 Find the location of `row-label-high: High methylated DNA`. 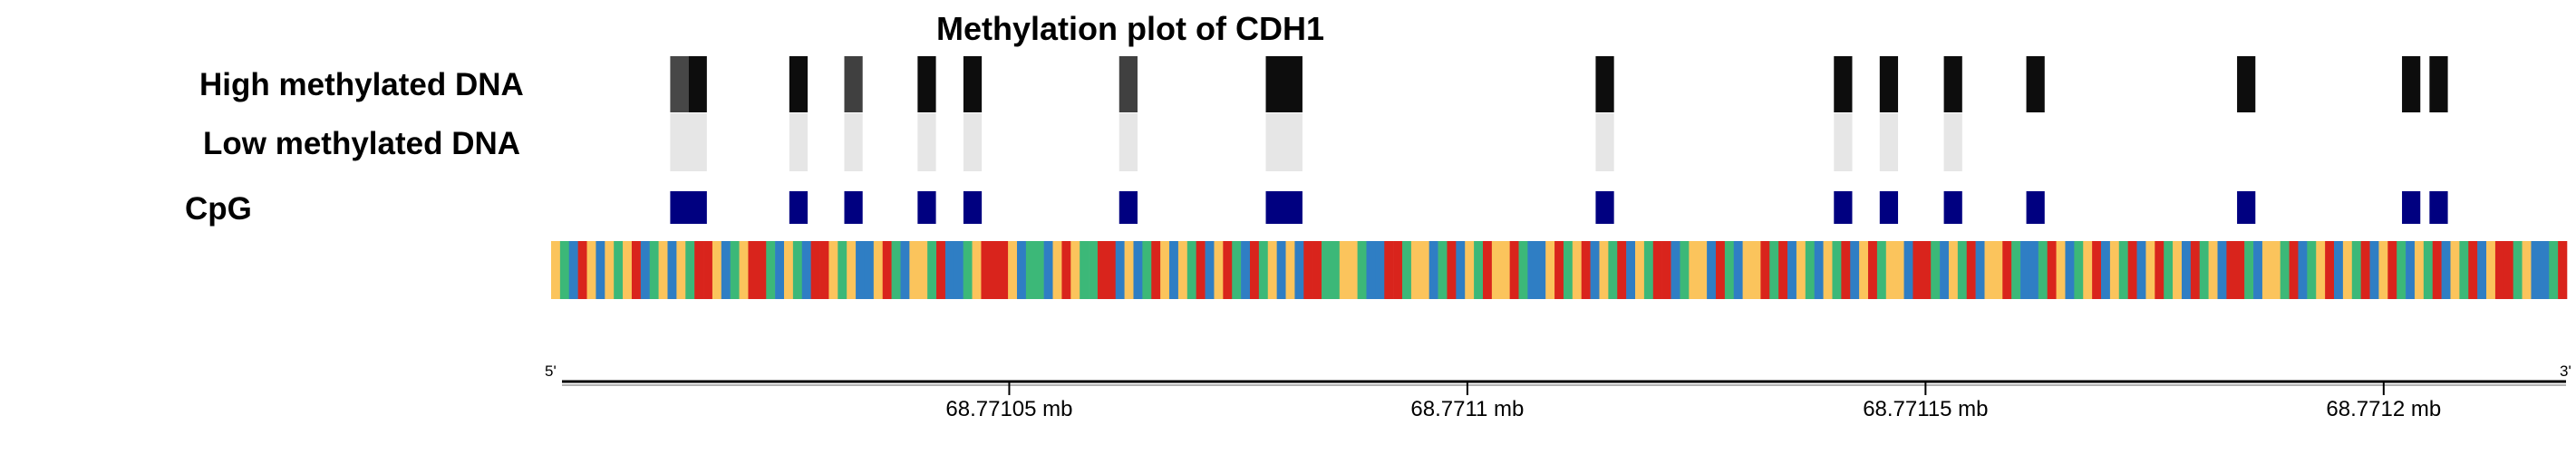

row-label-high: High methylated DNA is located at coordinates (361, 84).